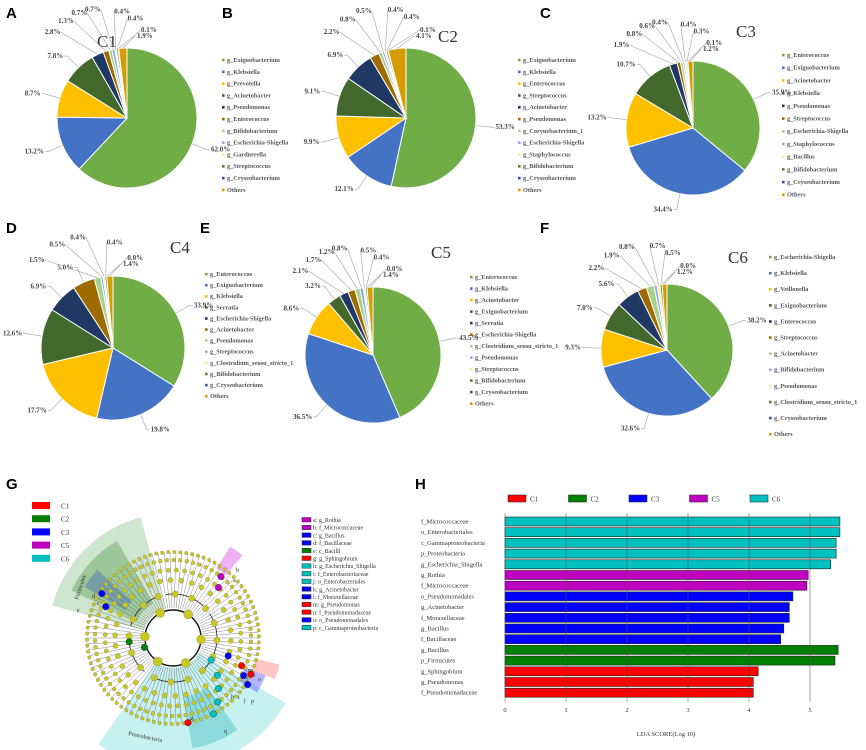 The height and width of the screenshot is (750, 866). Describe the element at coordinates (314, 260) in the screenshot. I see `slice-value-label: 1.7%` at that location.